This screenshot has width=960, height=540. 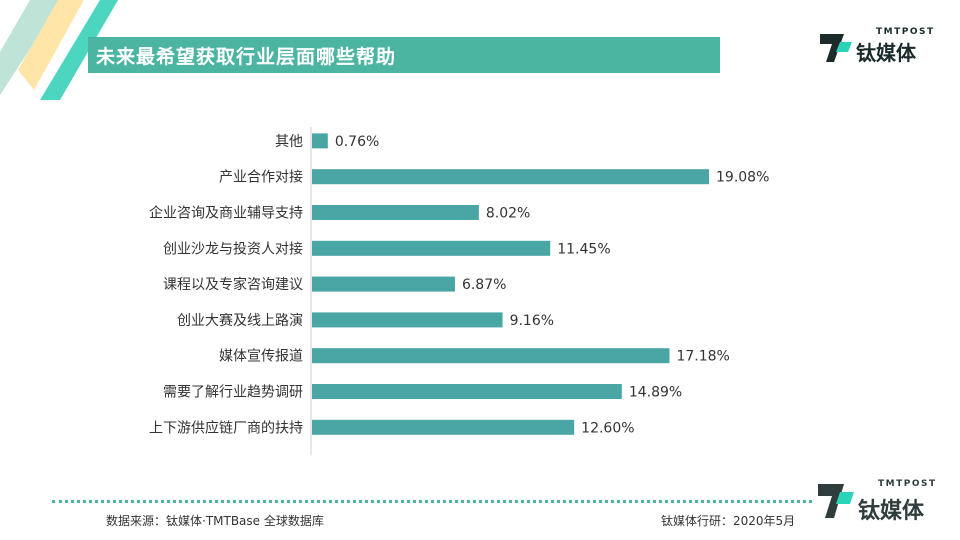 I want to click on category-label: 需要了解行业趋势调研, so click(x=233, y=393).